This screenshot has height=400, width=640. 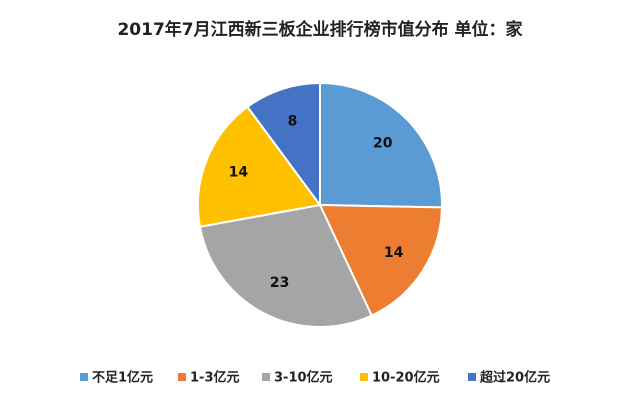 I want to click on legend-label: 超过20亿元, so click(x=515, y=378).